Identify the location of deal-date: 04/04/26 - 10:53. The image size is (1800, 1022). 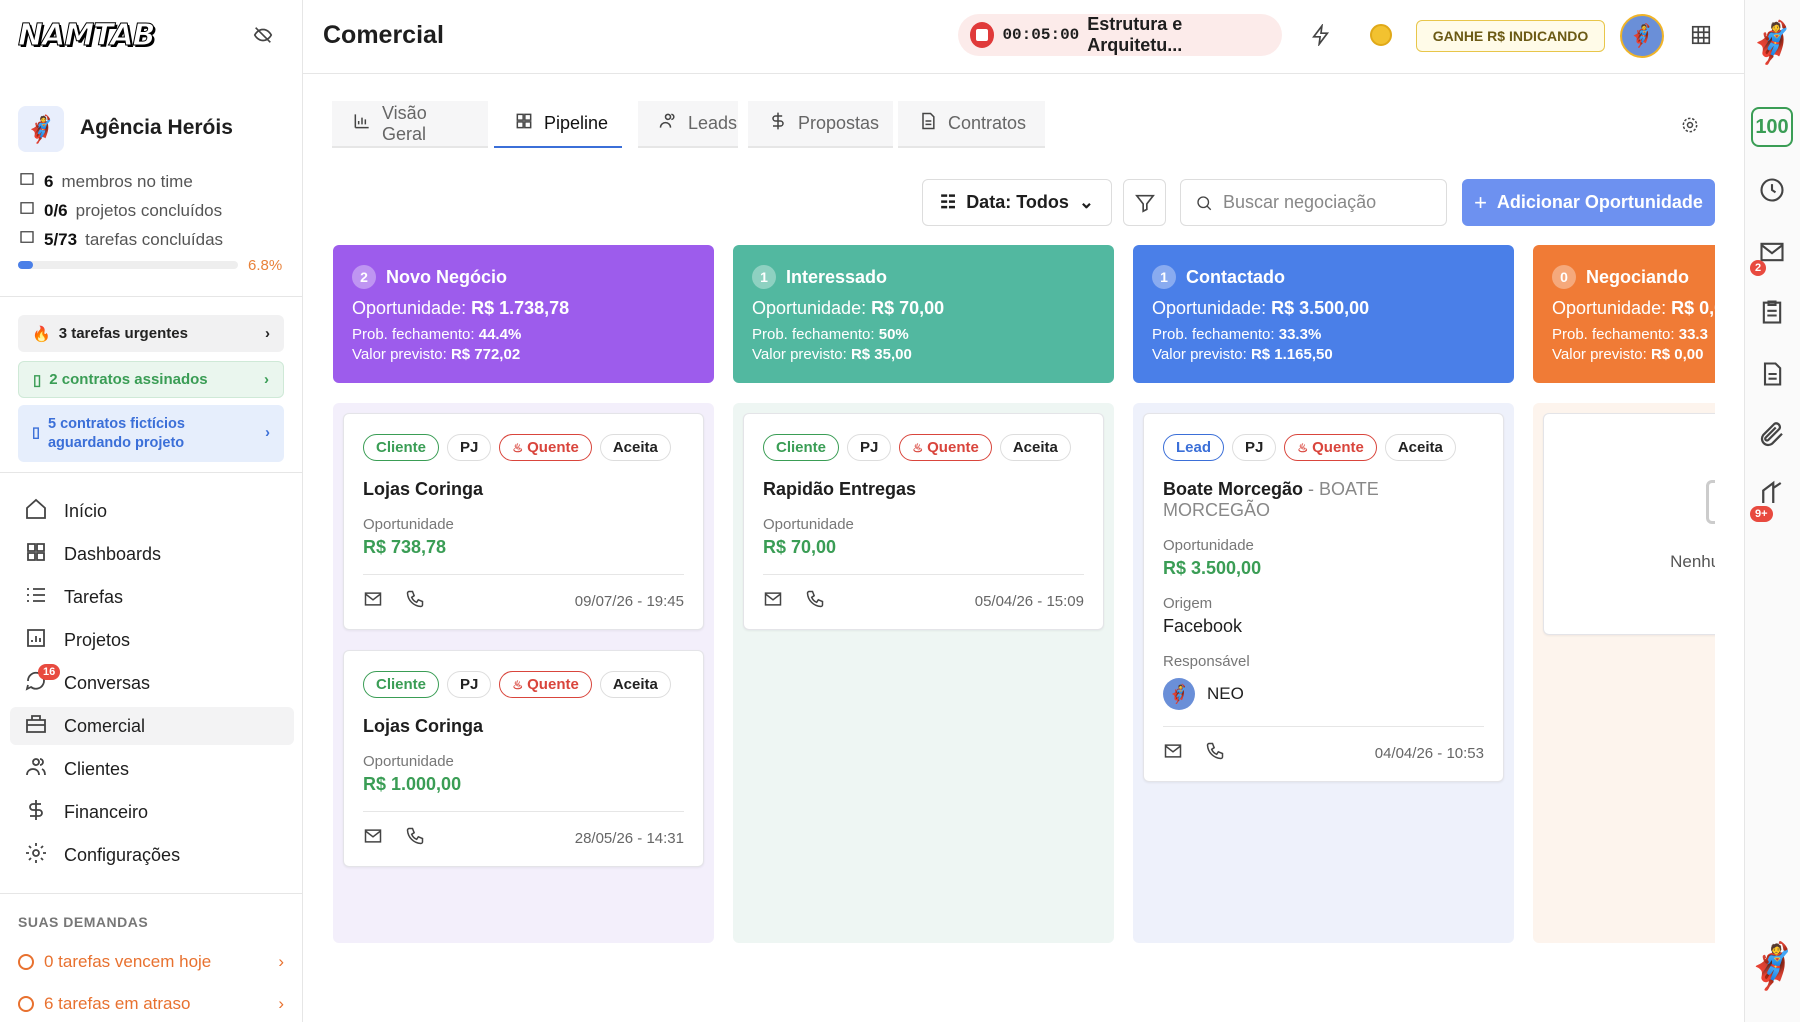
(1429, 753).